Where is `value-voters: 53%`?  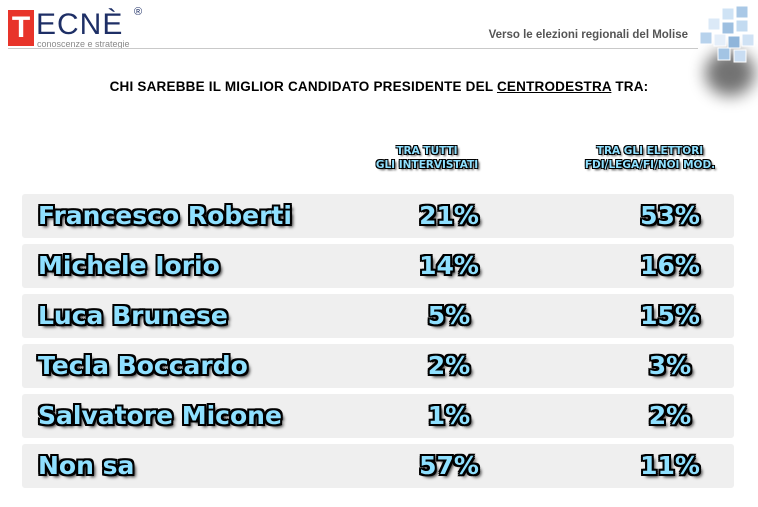 value-voters: 53% is located at coordinates (670, 215).